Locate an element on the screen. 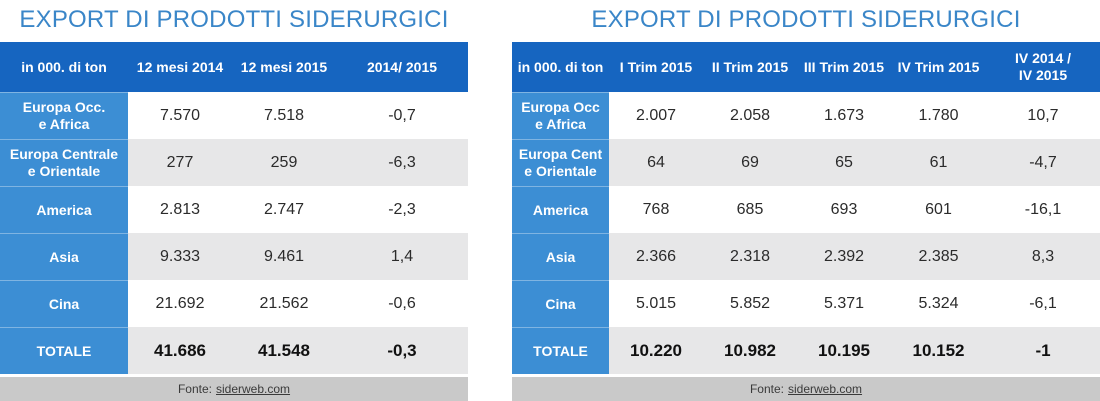 Image resolution: width=1100 pixels, height=401 pixels. right-cell: 2.318 is located at coordinates (750, 256).